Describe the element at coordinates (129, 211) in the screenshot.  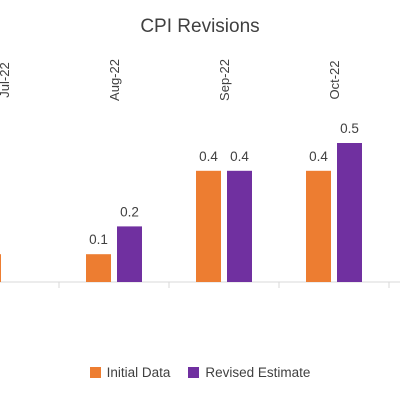
I see `data-label: 0.2` at that location.